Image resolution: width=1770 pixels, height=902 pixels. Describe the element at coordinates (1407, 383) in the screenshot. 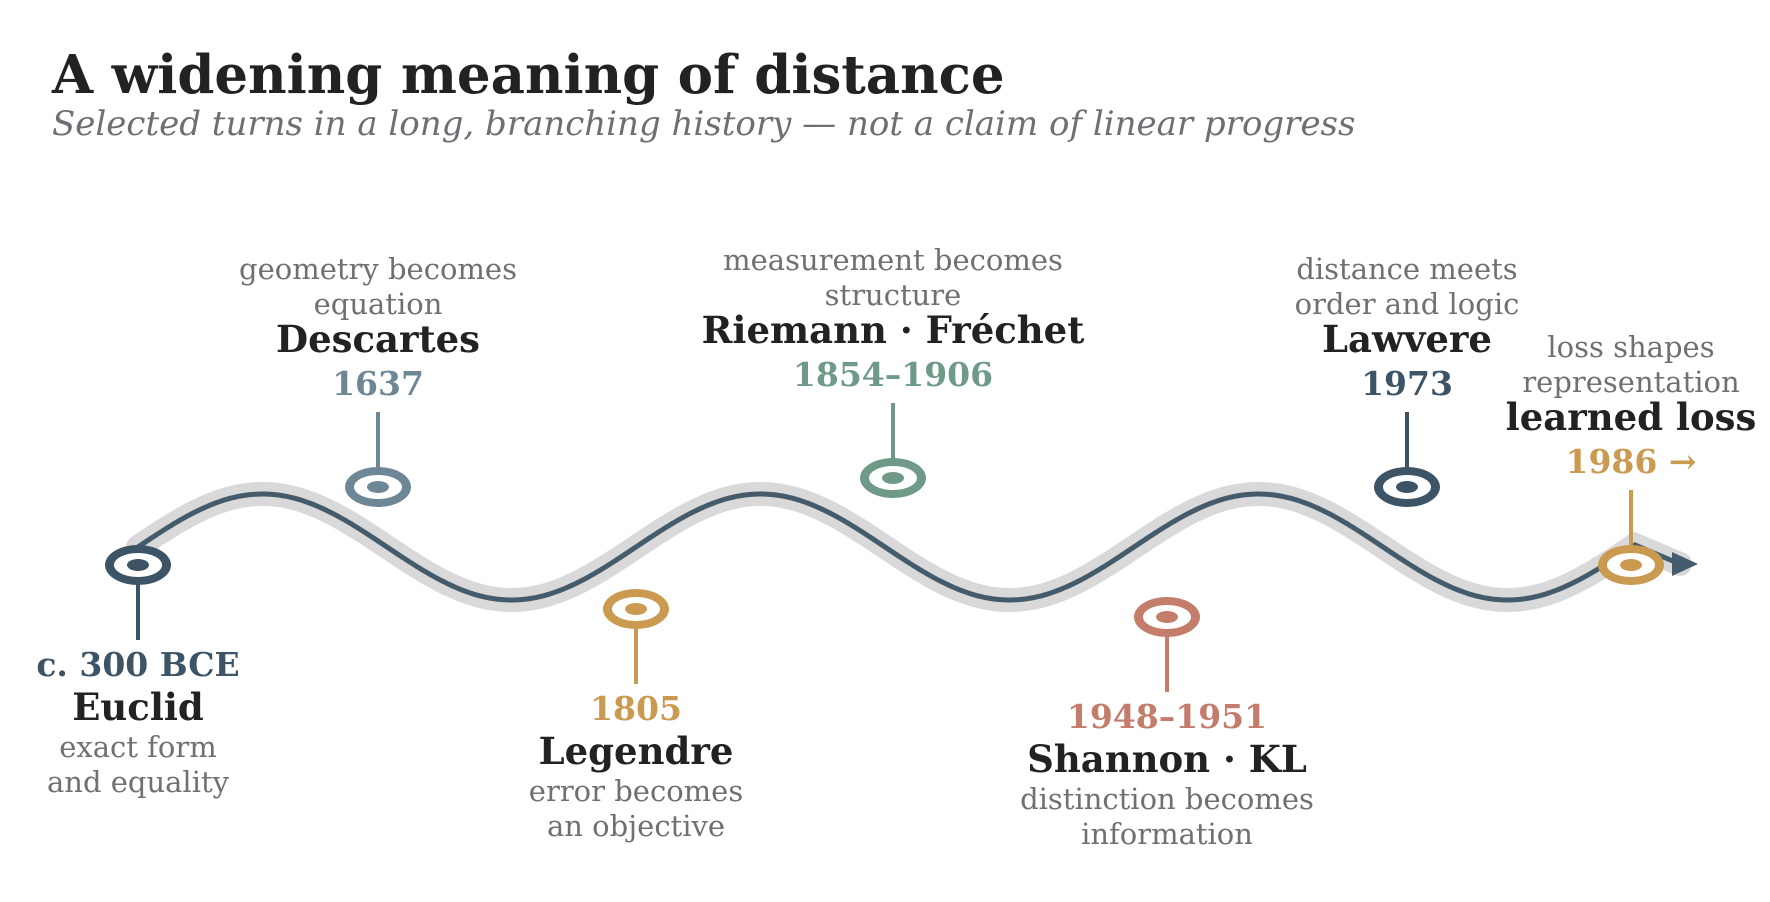

I see `milestone-year: 1973` at that location.